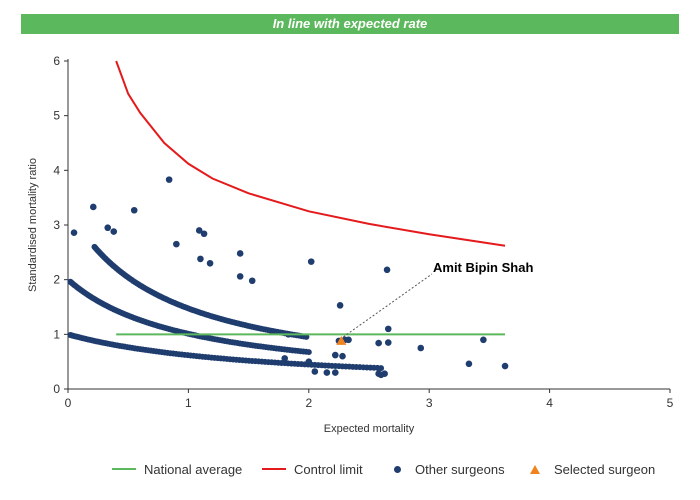 The height and width of the screenshot is (500, 700). Describe the element at coordinates (226, 307) in the screenshot. I see `surgeon-curve-bands` at that location.